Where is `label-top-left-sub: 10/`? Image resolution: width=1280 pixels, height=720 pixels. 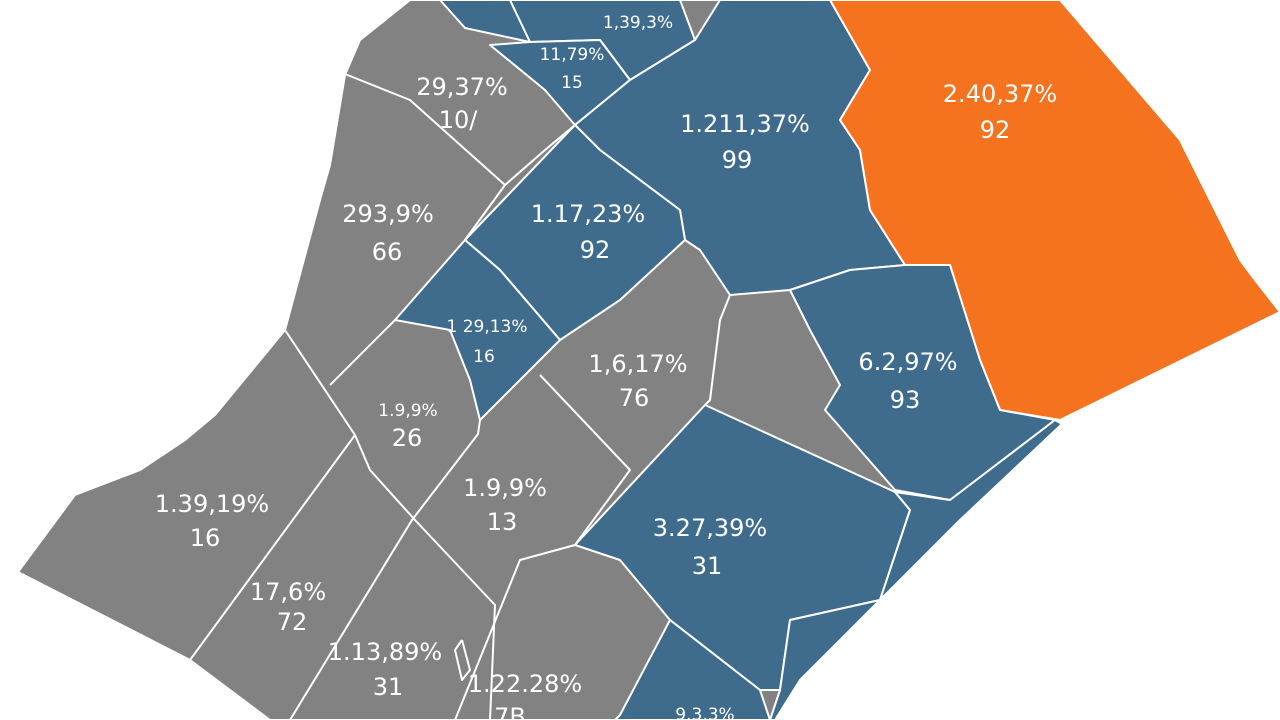 label-top-left-sub: 10/ is located at coordinates (459, 120).